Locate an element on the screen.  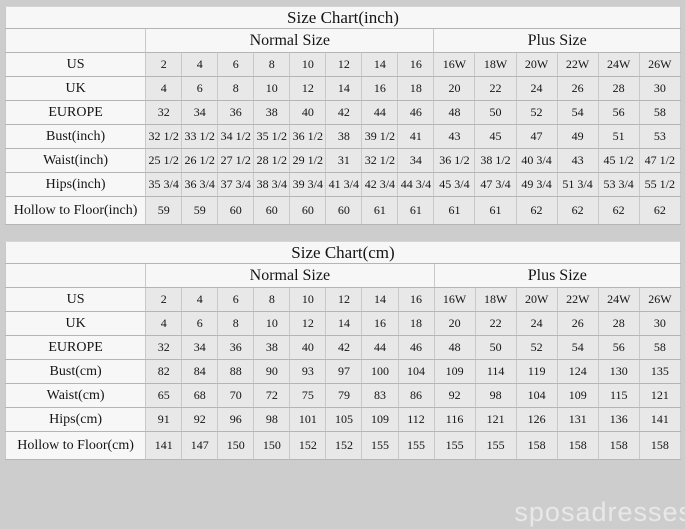
row-label: Hips(inch) is located at coordinates (75, 184).